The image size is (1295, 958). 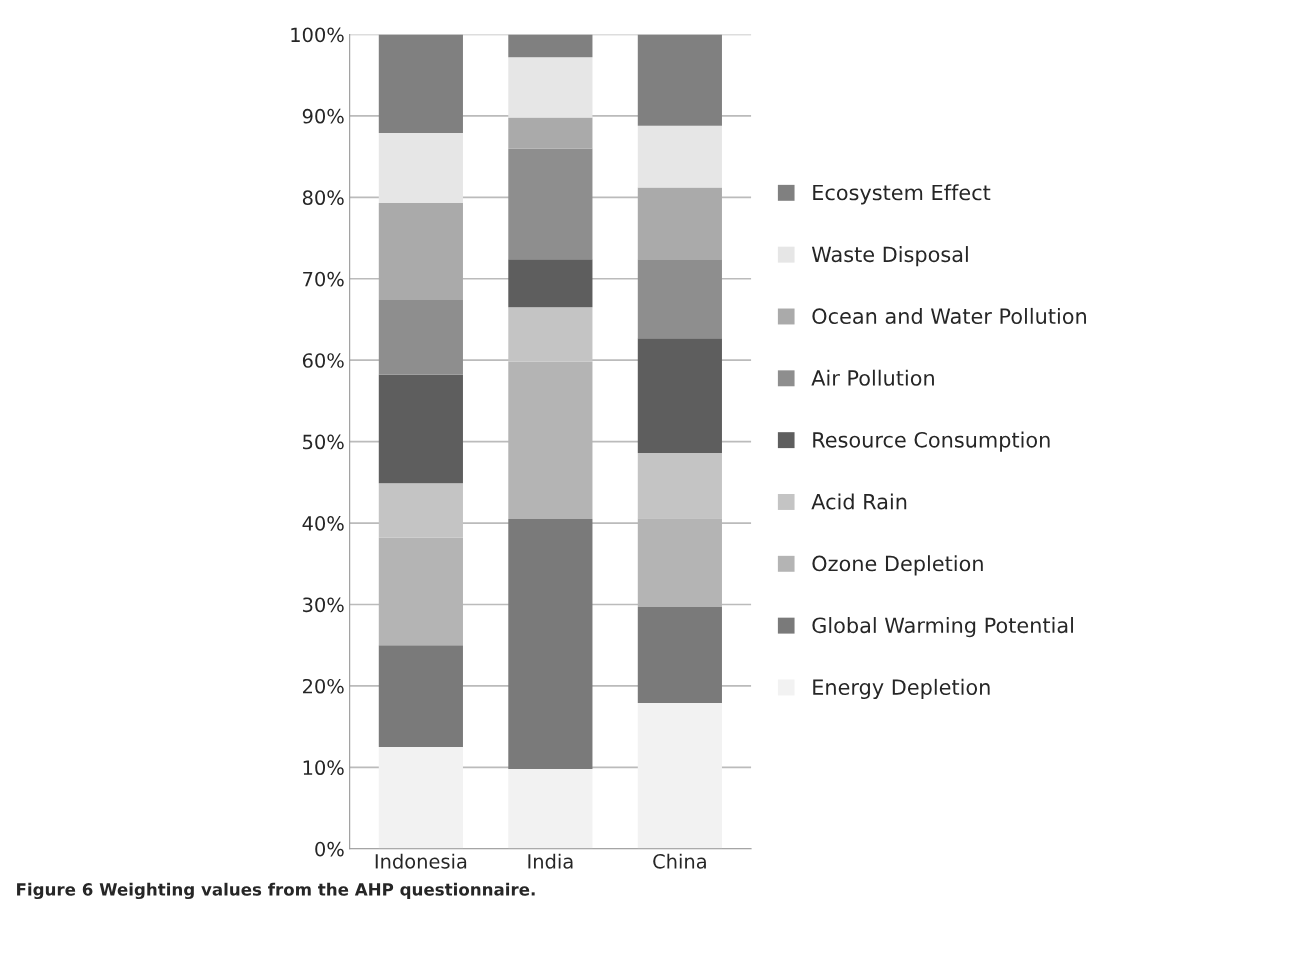 What do you see at coordinates (901, 689) in the screenshot?
I see `legend-label: Energy Depletion` at bounding box center [901, 689].